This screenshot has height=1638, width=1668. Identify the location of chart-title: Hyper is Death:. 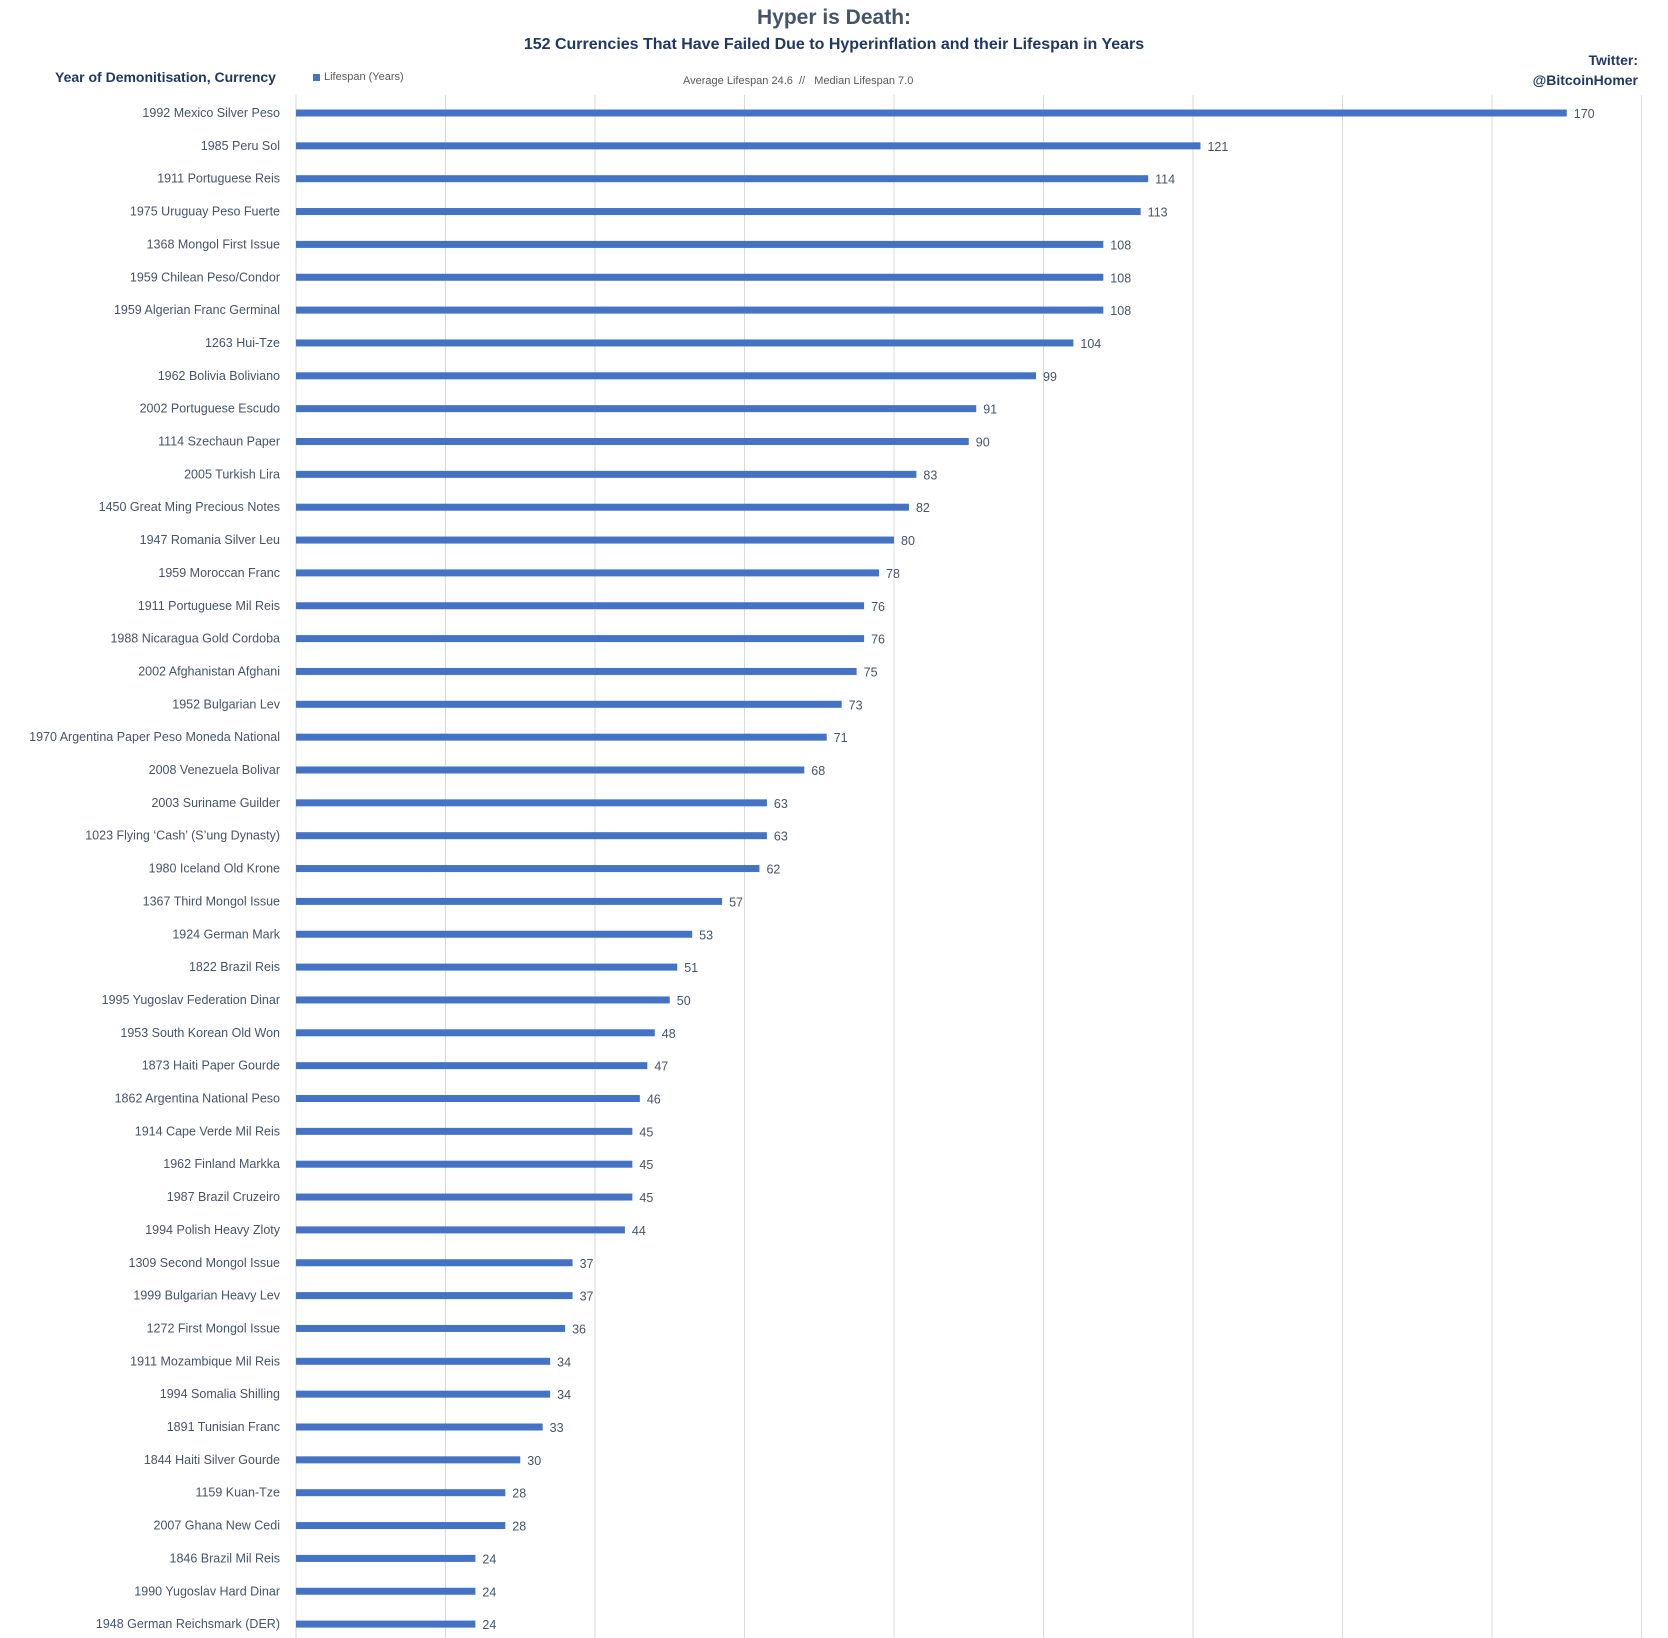
(834, 17).